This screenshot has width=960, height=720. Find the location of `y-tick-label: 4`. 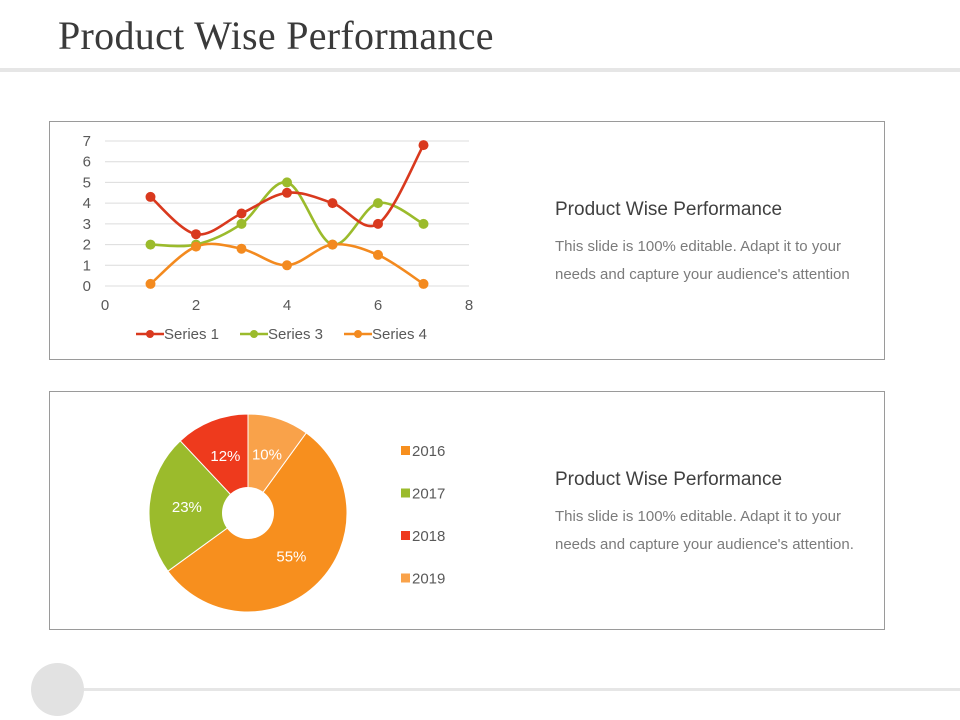

y-tick-label: 4 is located at coordinates (87, 203).